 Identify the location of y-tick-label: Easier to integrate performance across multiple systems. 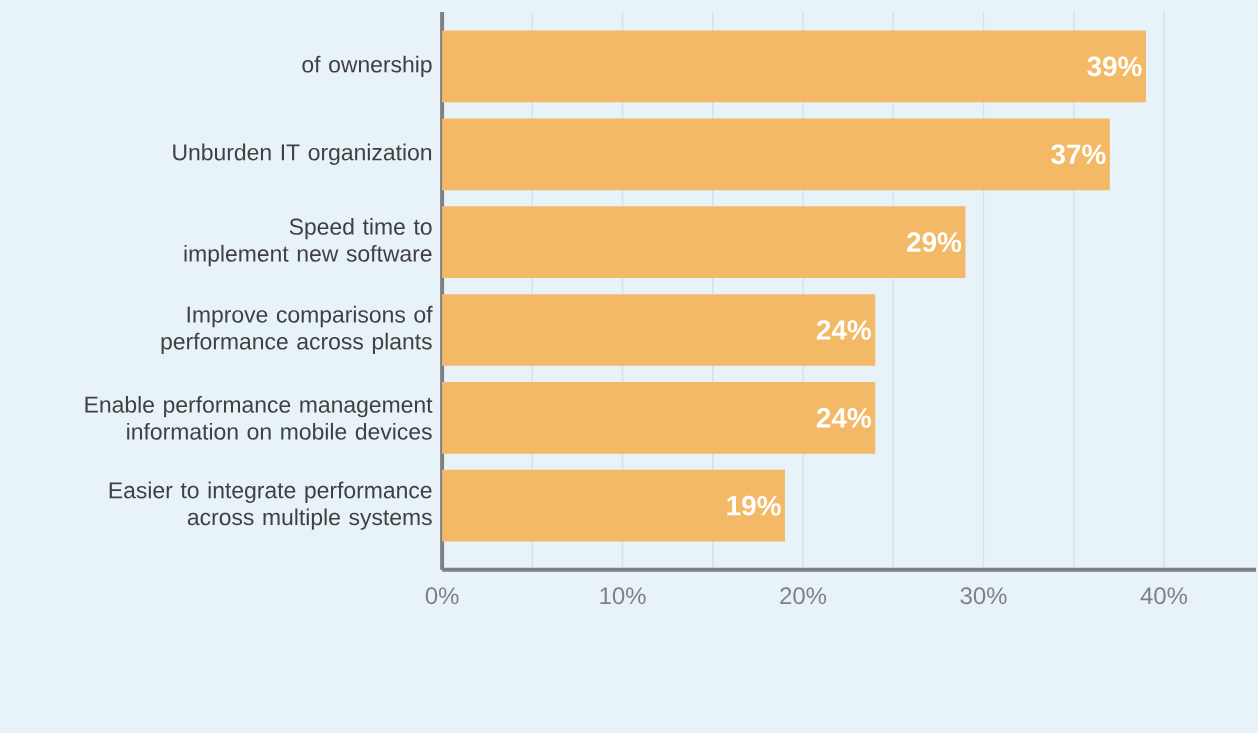
(270, 505).